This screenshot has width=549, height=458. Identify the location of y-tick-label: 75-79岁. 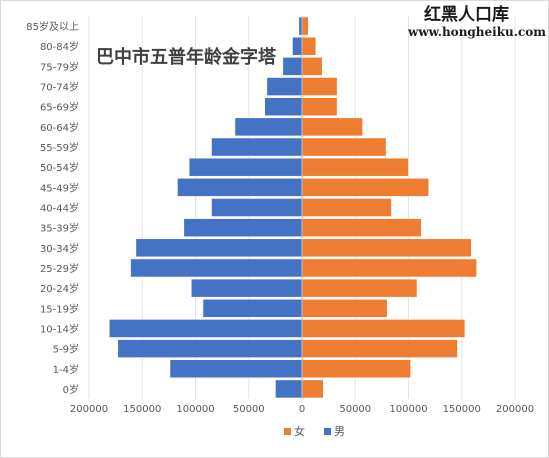
(59, 66).